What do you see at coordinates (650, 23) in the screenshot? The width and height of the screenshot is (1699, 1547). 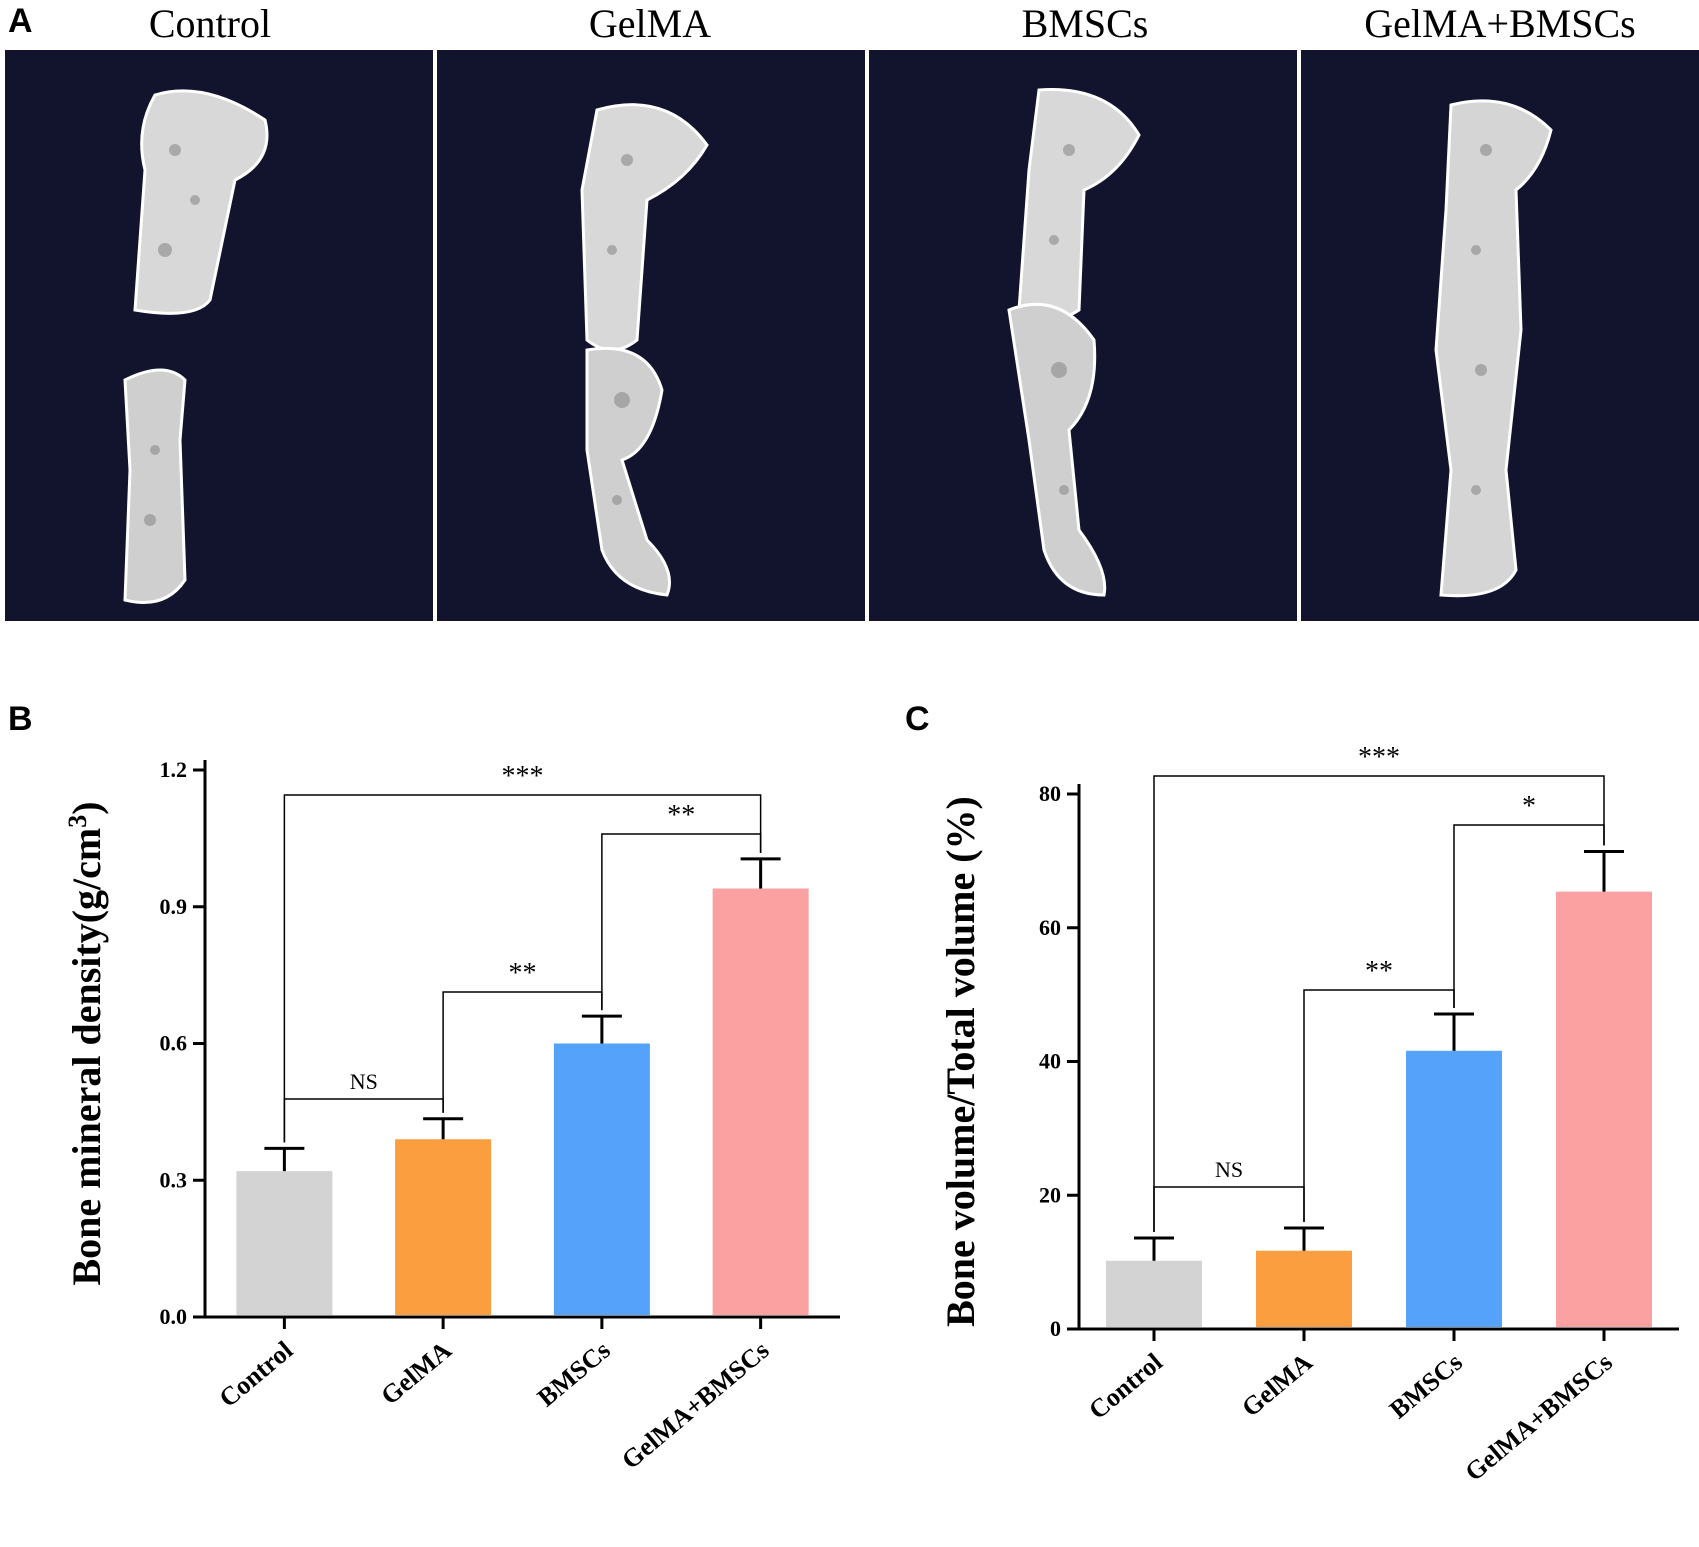 I see `column-title-gelma: GelMA` at bounding box center [650, 23].